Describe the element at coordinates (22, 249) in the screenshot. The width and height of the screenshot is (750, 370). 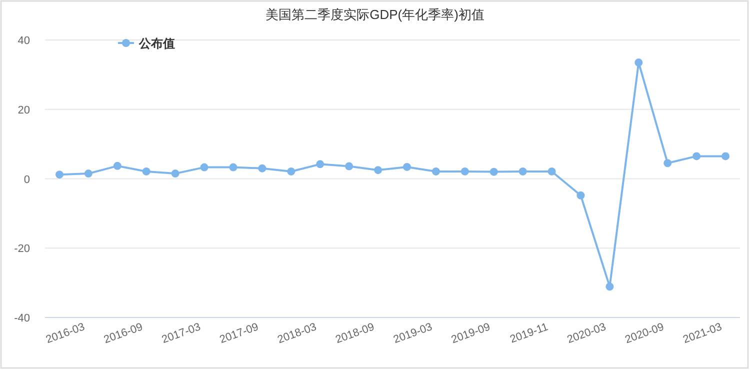
I see `y-tick-label: -20` at that location.